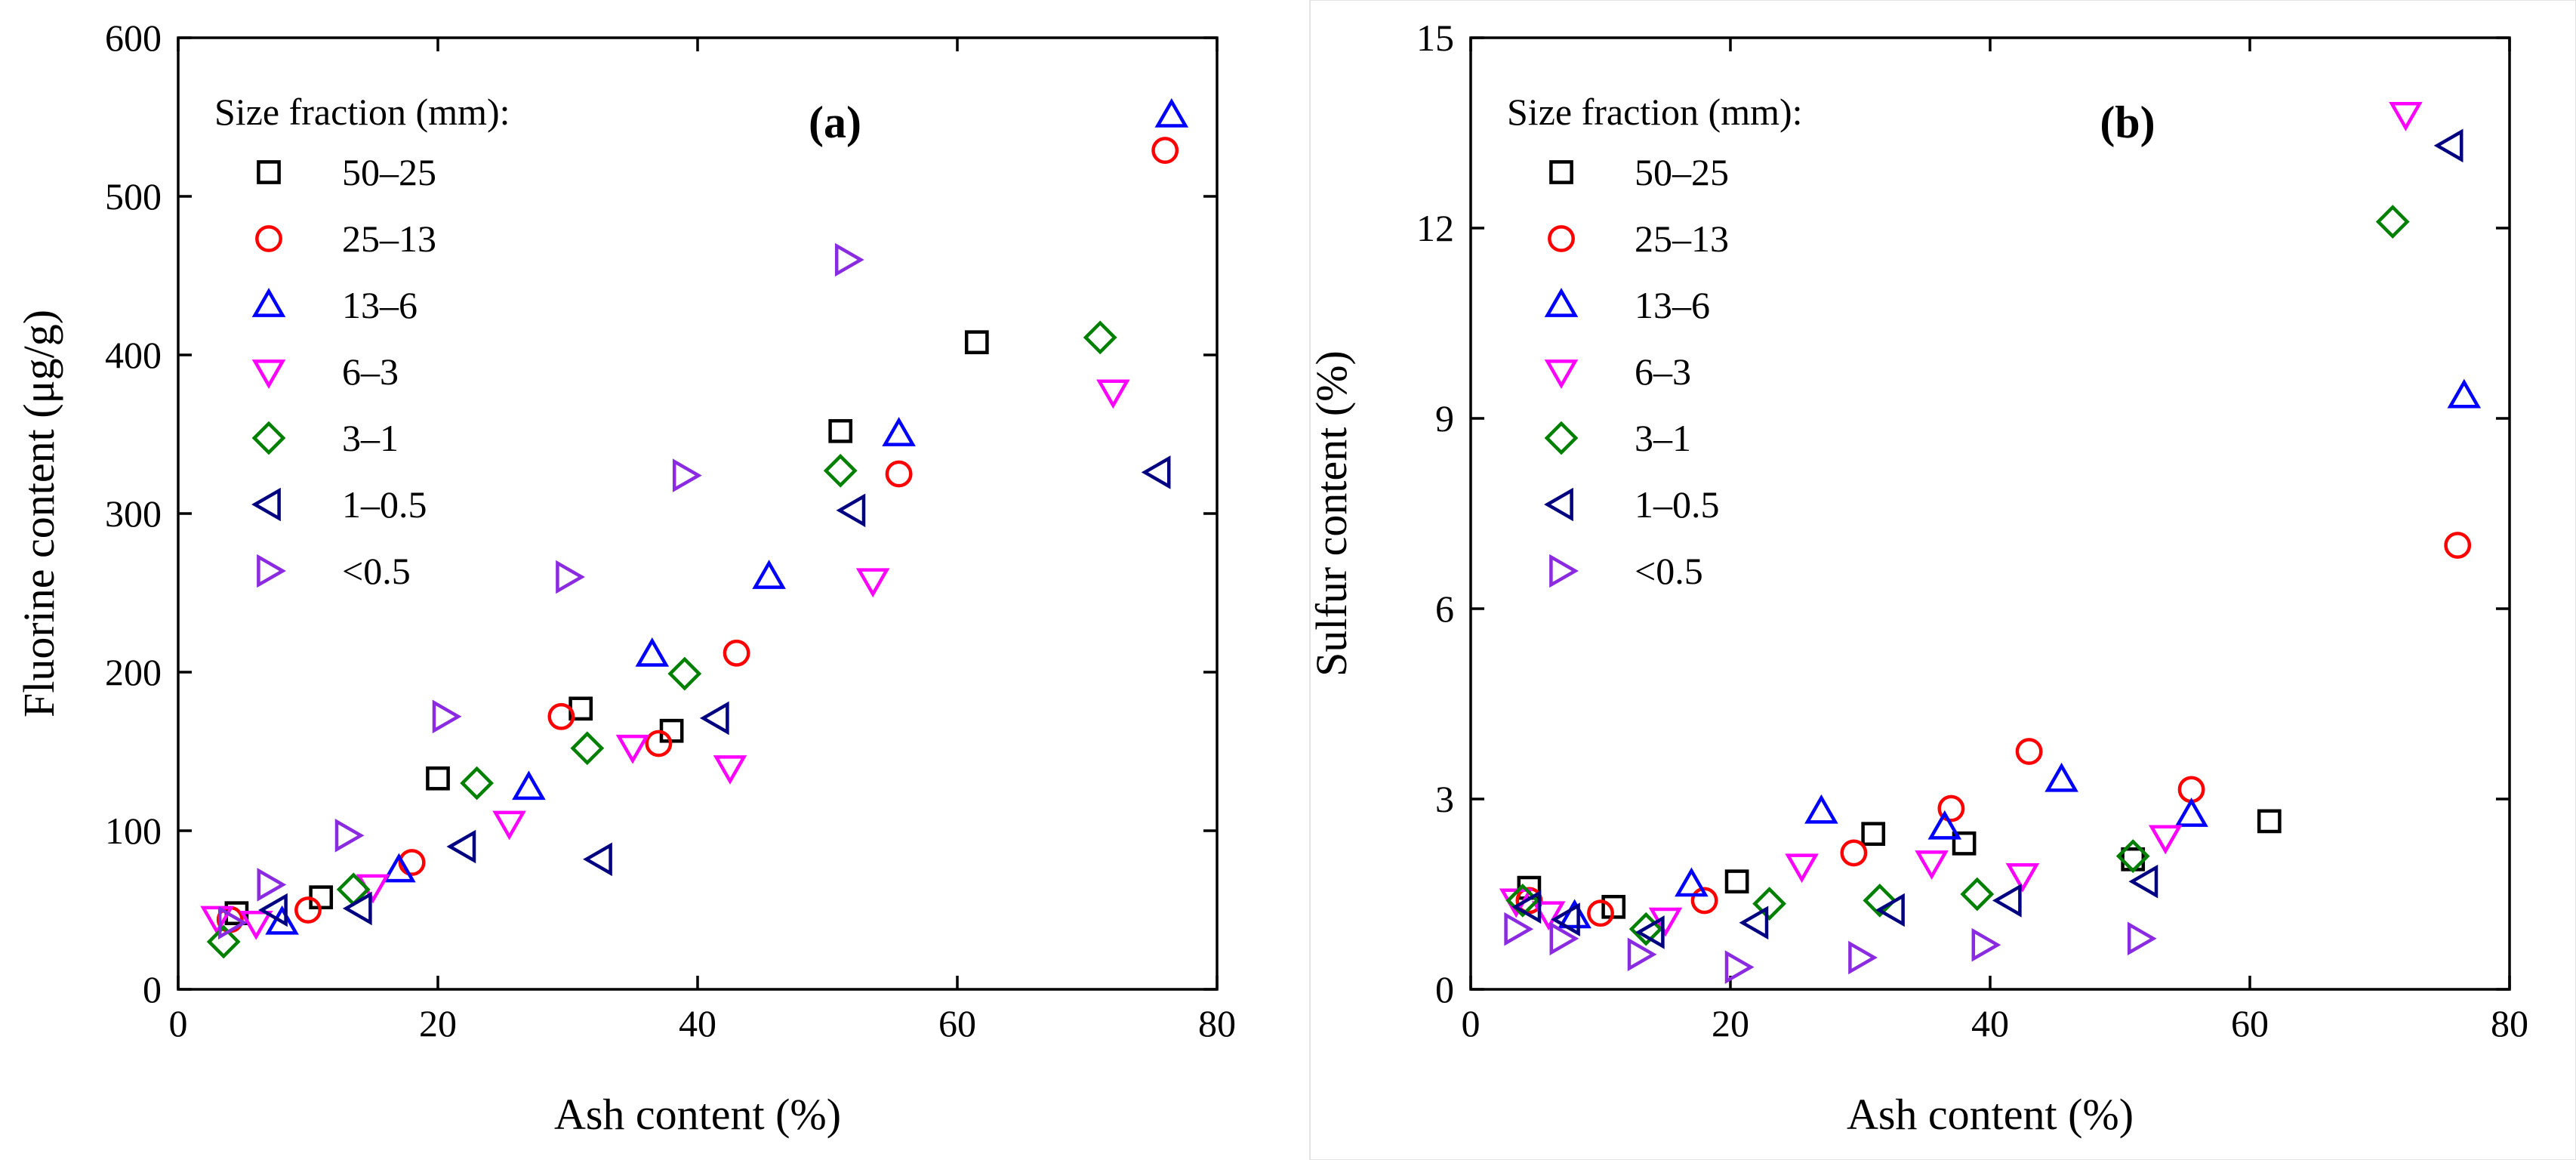 Image resolution: width=2576 pixels, height=1160 pixels. Describe the element at coordinates (1444, 419) in the screenshot. I see `panel-b-y-tick-label: 9` at that location.